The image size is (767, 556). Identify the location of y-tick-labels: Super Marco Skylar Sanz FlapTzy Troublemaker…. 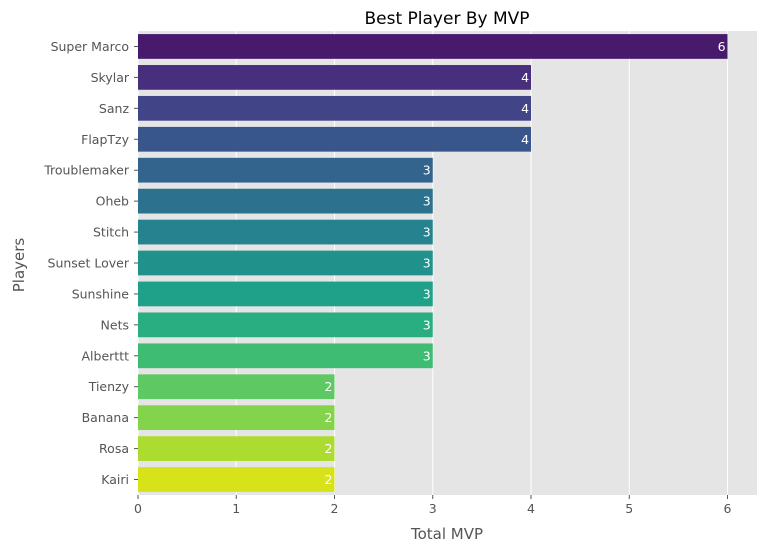
(90, 263).